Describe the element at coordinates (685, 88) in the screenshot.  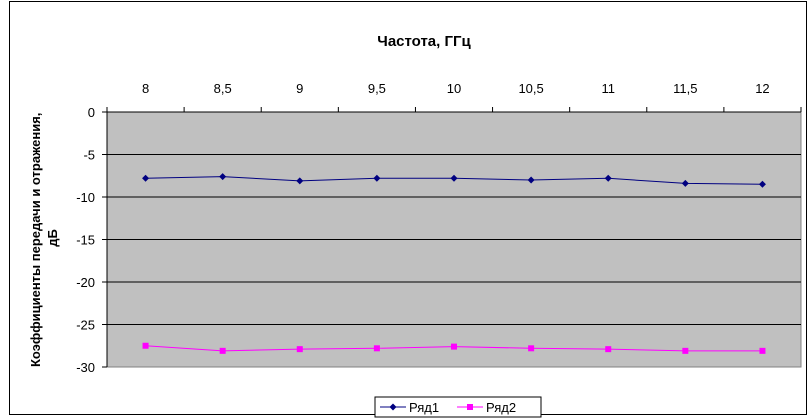
I see `x-tick-label-7: 11,5` at that location.